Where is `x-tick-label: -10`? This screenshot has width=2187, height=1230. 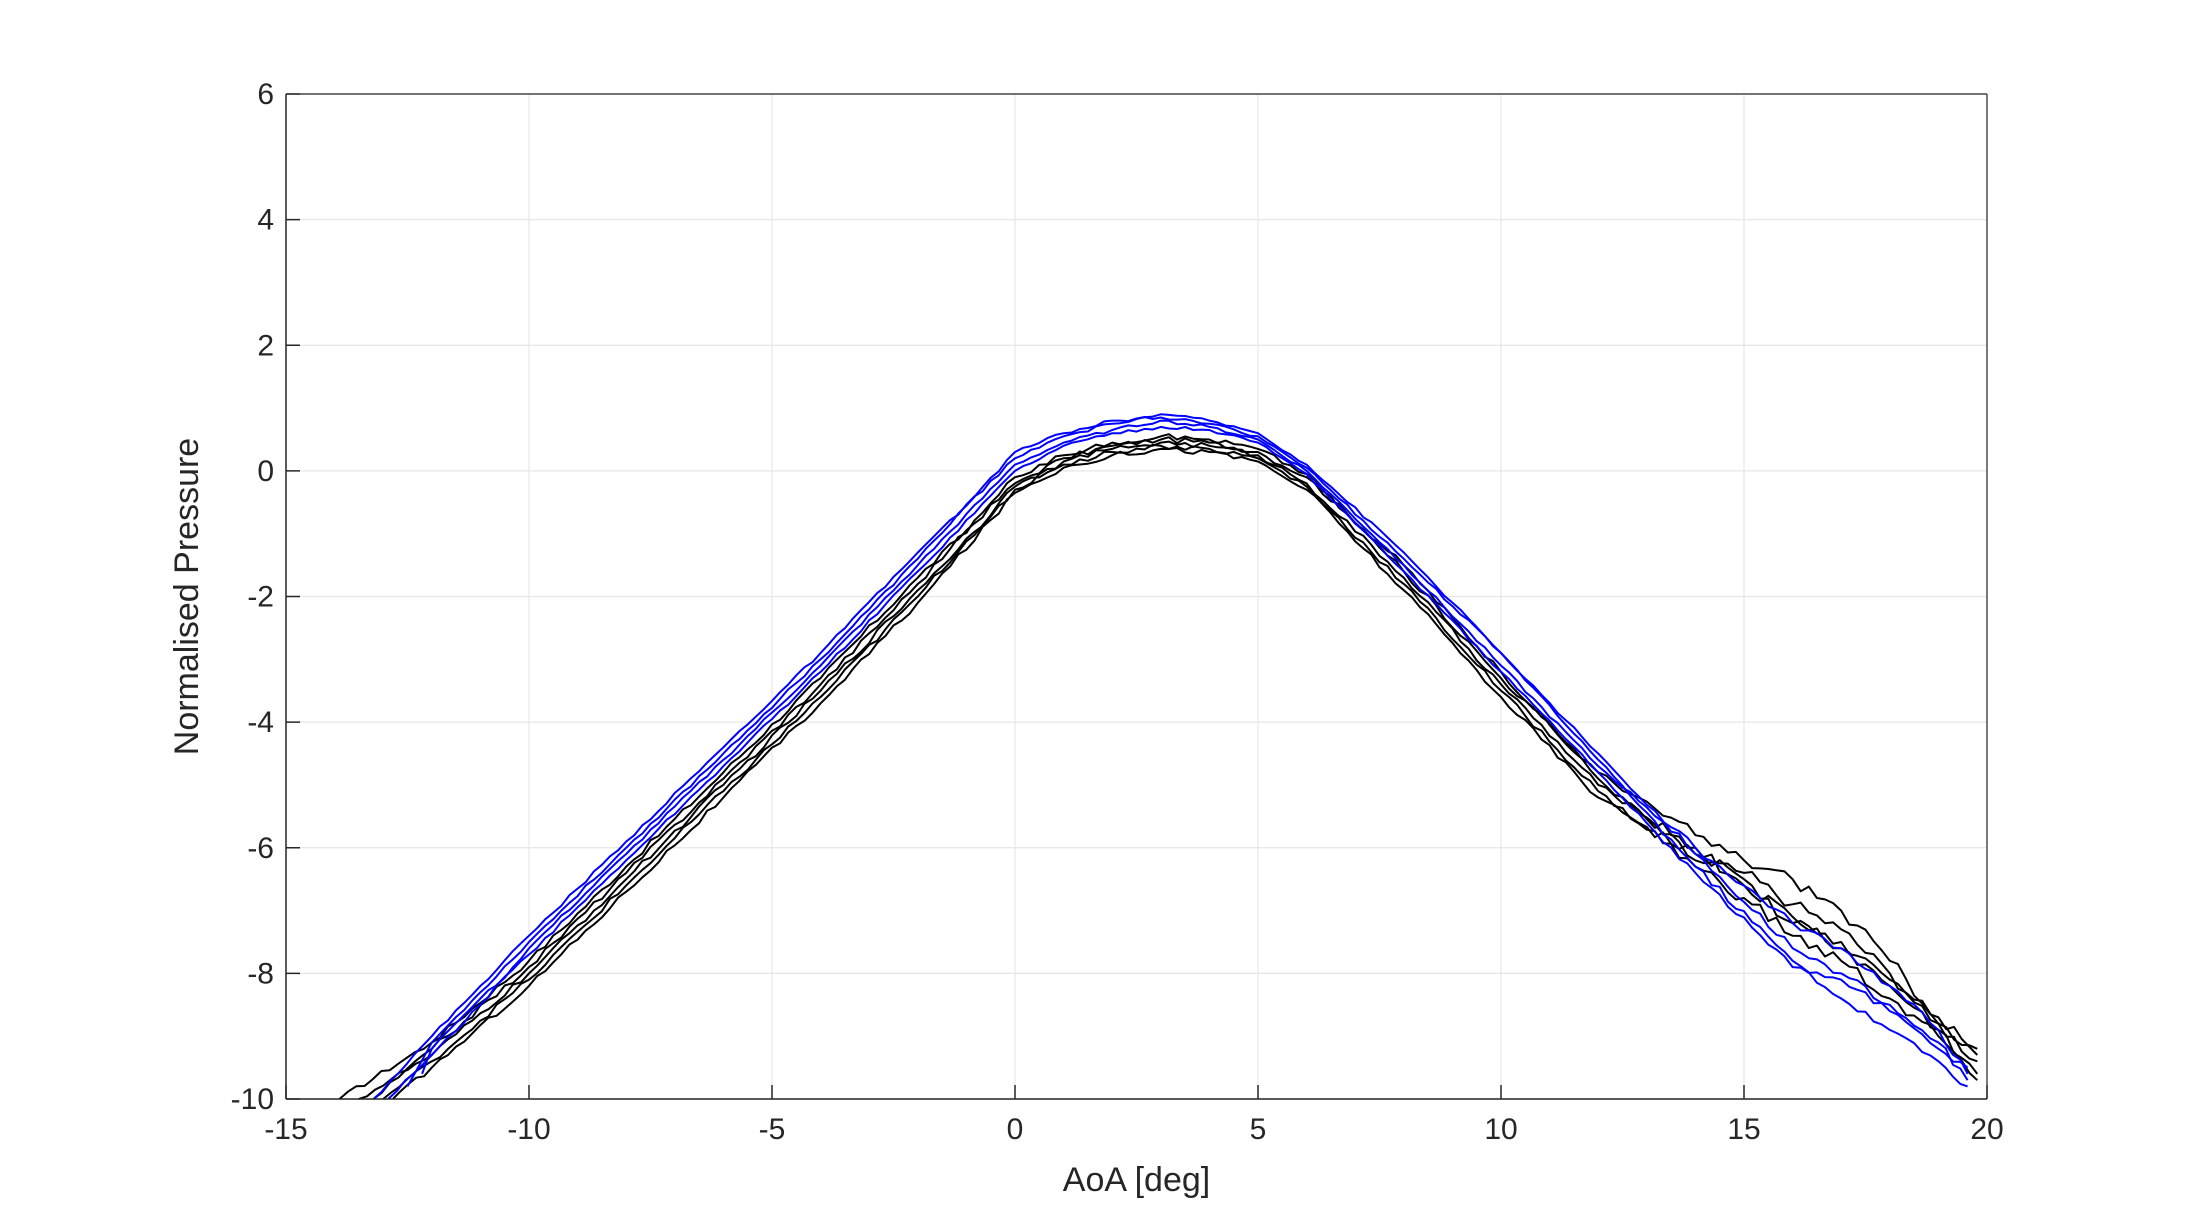
x-tick-label: -10 is located at coordinates (528, 1129).